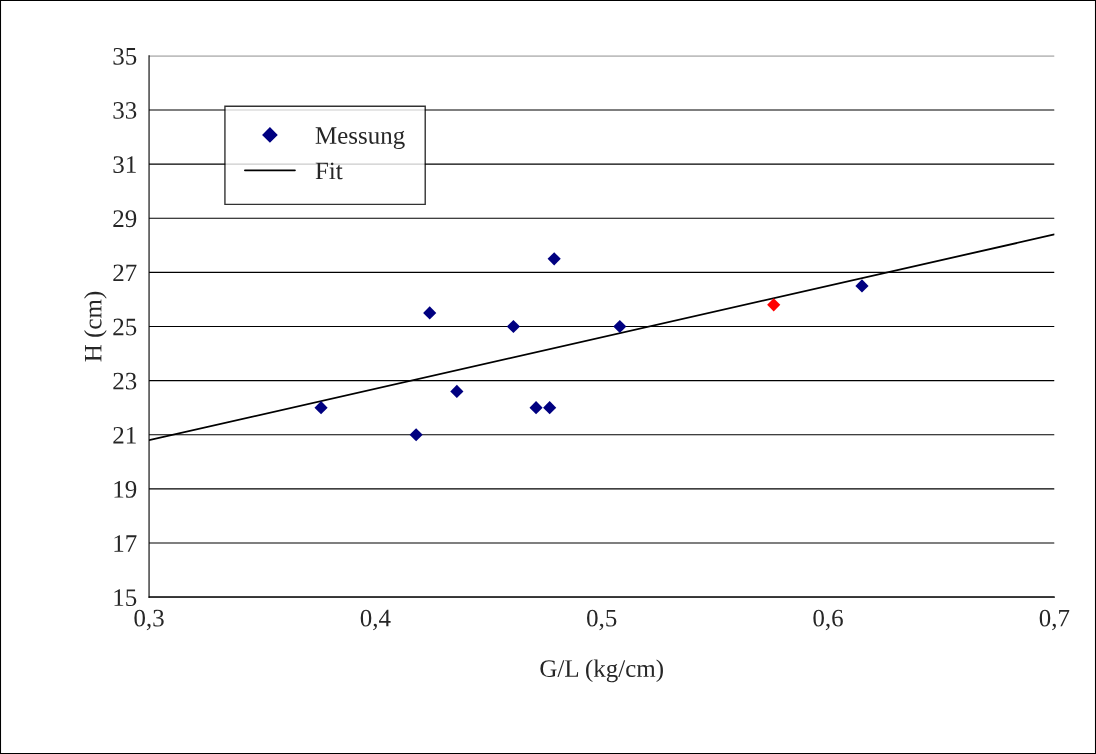 The image size is (1096, 754). Describe the element at coordinates (124, 435) in the screenshot. I see `y-tick-label: 21` at that location.